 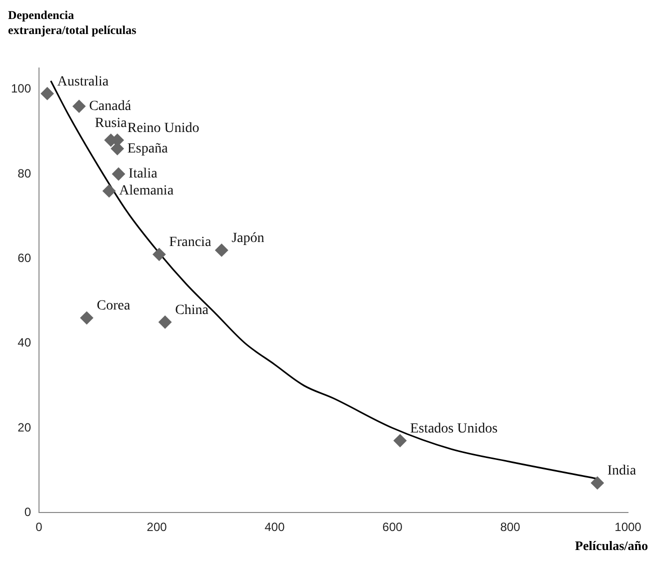 I want to click on annotation: Alemania, so click(x=146, y=191).